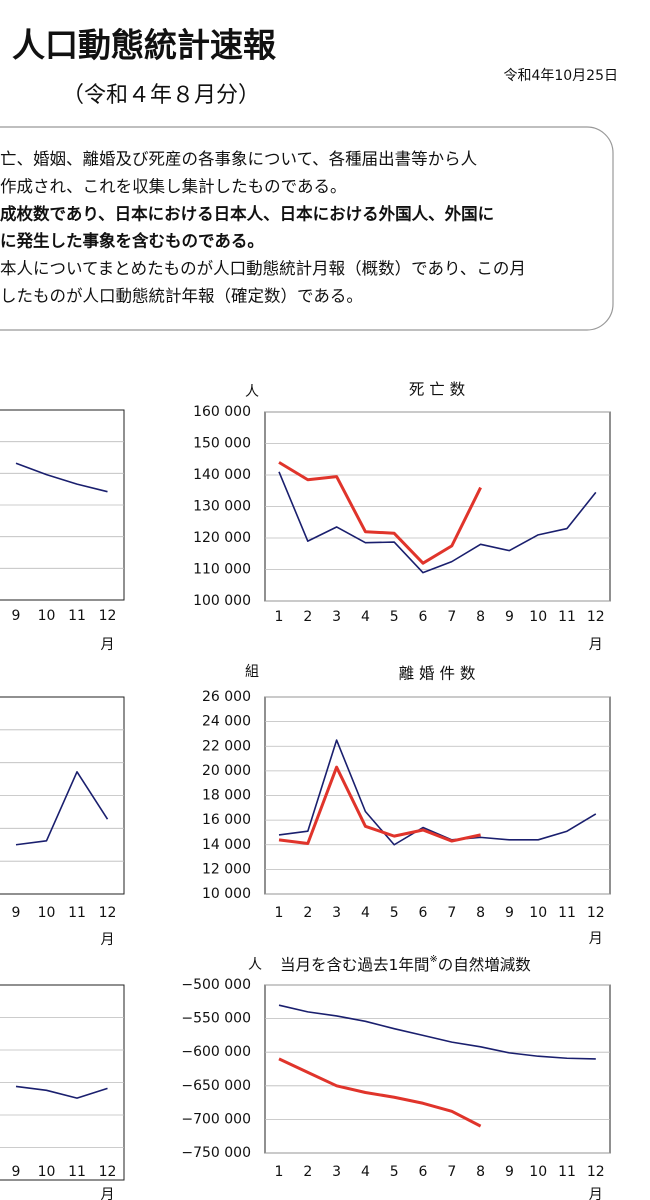 This screenshot has width=650, height=1200. What do you see at coordinates (222, 475) in the screenshot?
I see `y-tick-label: 140 000` at bounding box center [222, 475].